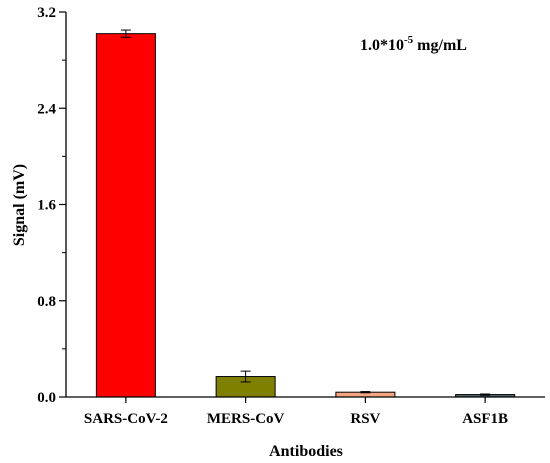 Image resolution: width=550 pixels, height=463 pixels. I want to click on y-tick-label: 0.8, so click(46, 302).